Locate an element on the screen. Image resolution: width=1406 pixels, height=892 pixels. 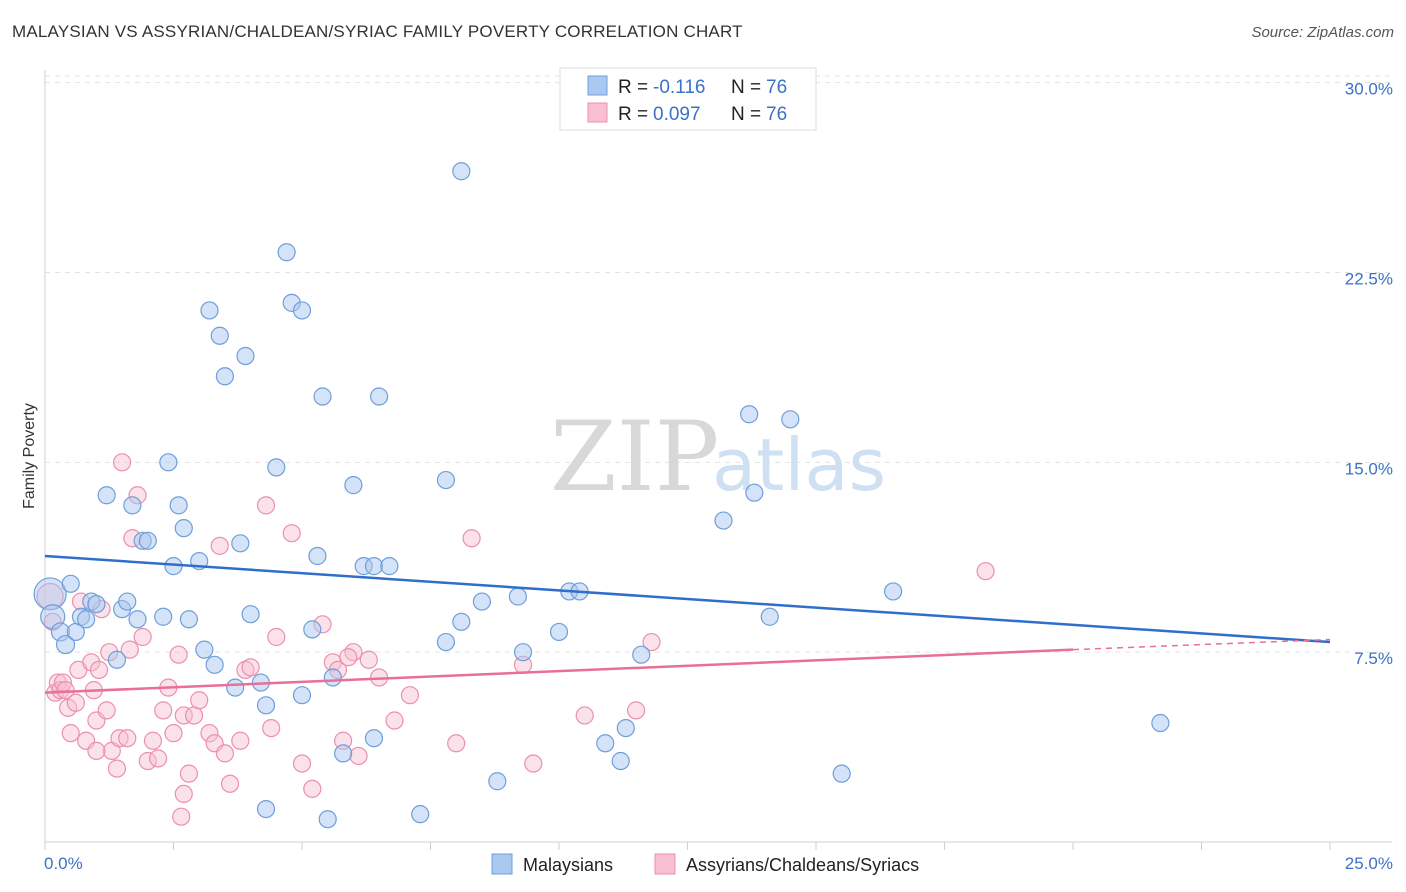
bottom-legend-swatch-malaysians is located at coordinates (502, 864).